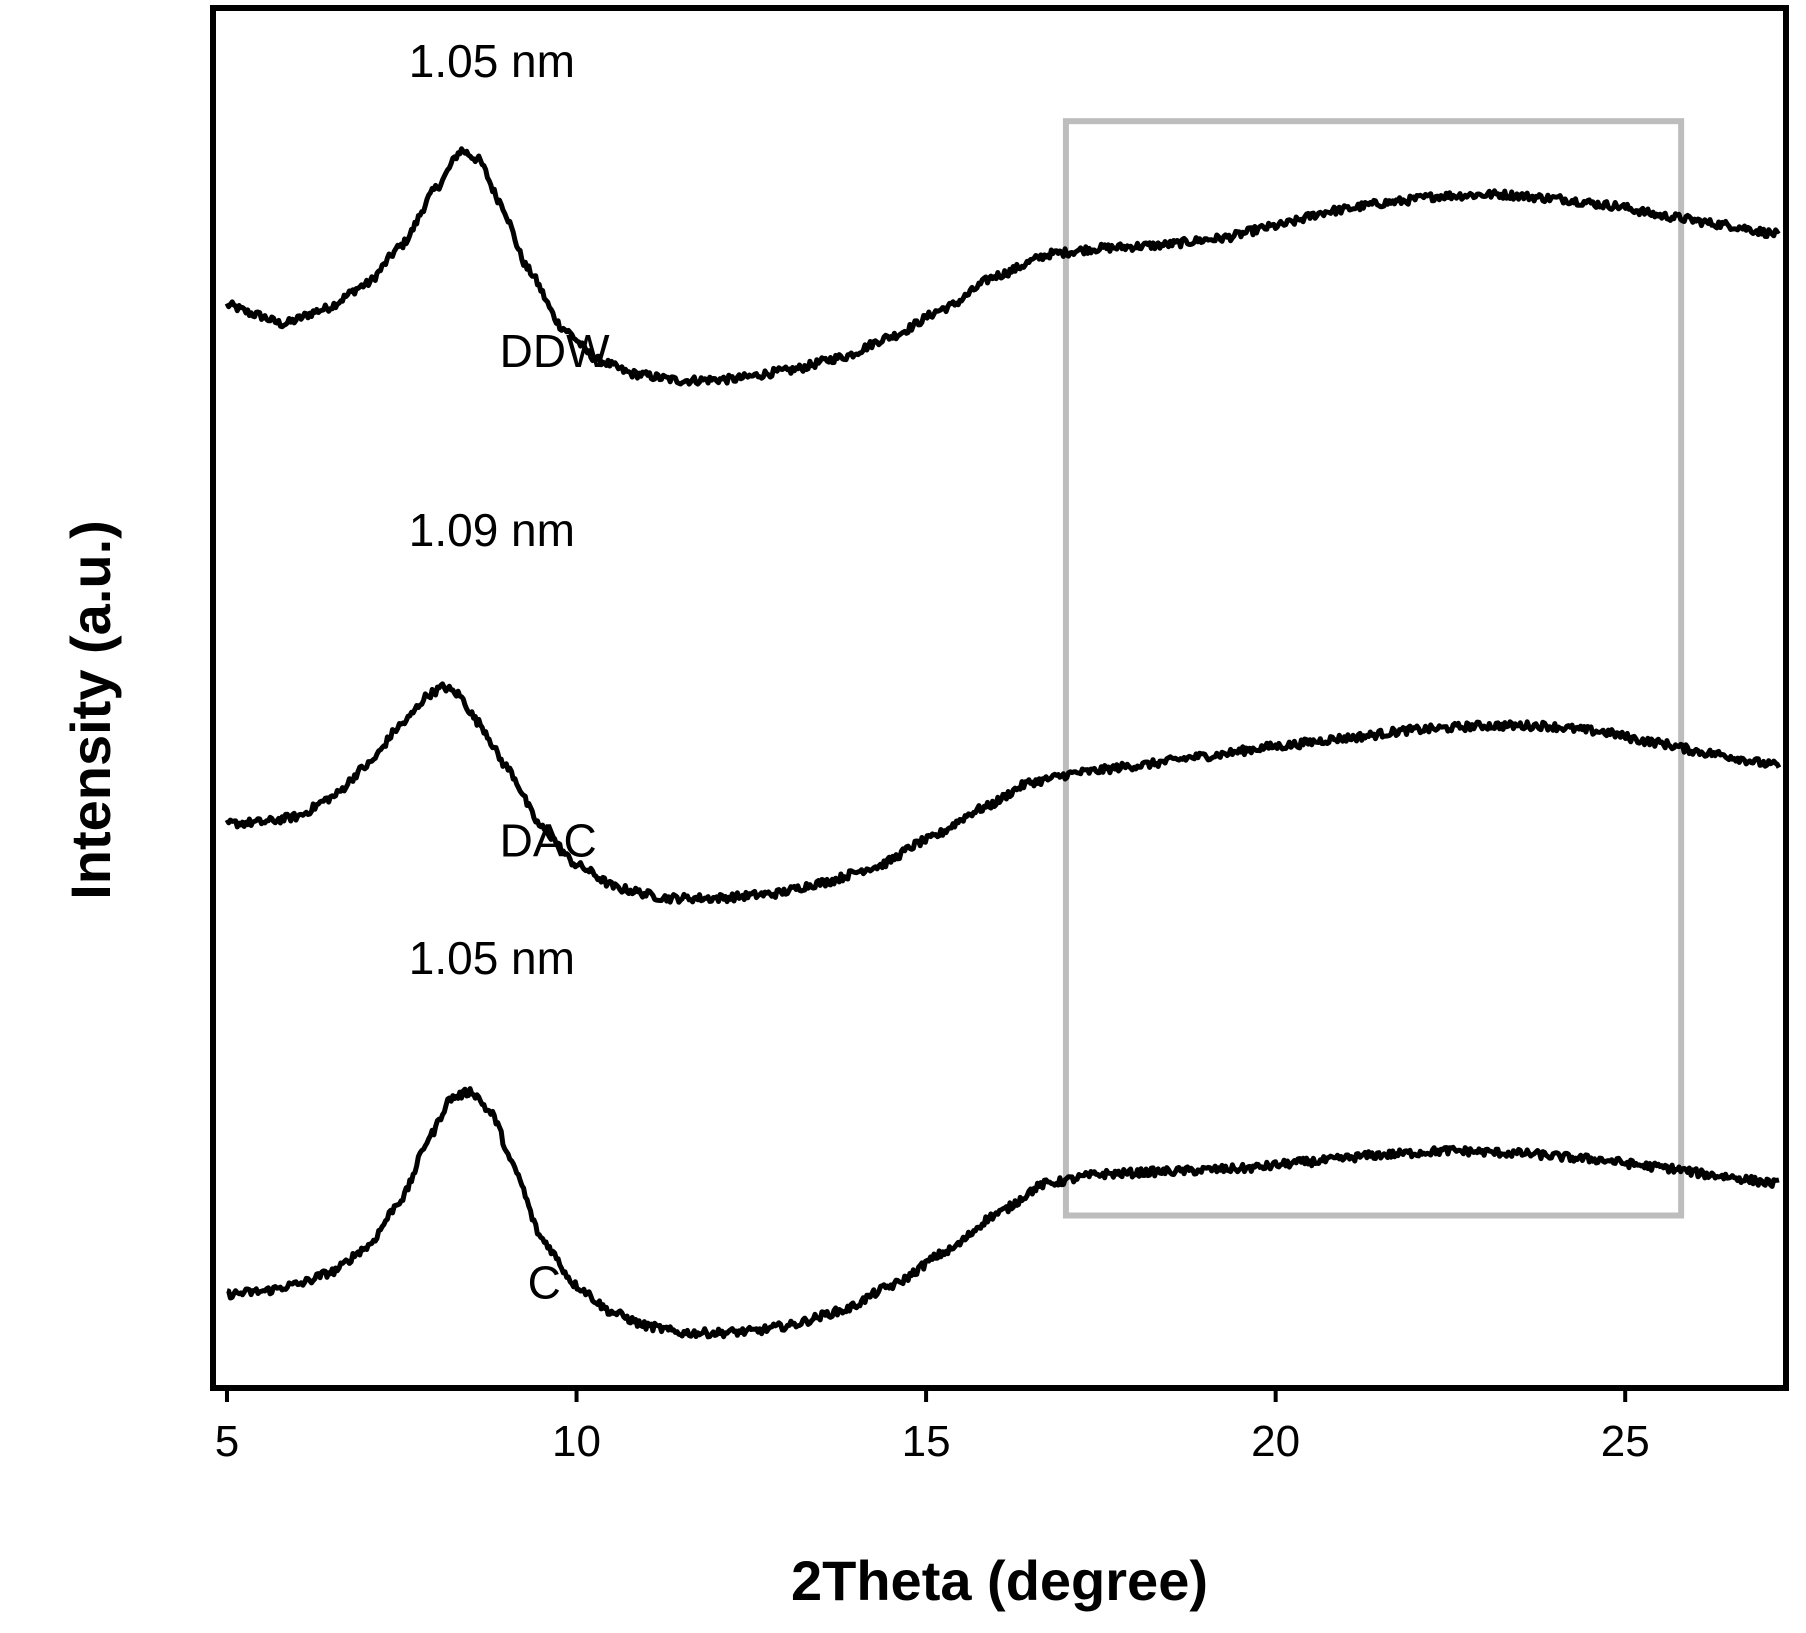 This screenshot has width=1806, height=1633. I want to click on x-tick-label-15: 15, so click(926, 1441).